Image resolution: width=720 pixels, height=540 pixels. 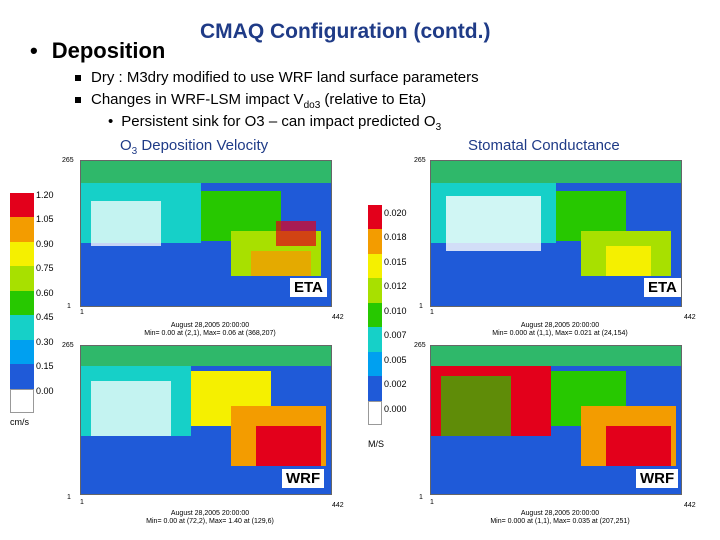 What do you see at coordinates (420, 345) in the screenshot?
I see `tick-y-top-br: 265` at bounding box center [420, 345].